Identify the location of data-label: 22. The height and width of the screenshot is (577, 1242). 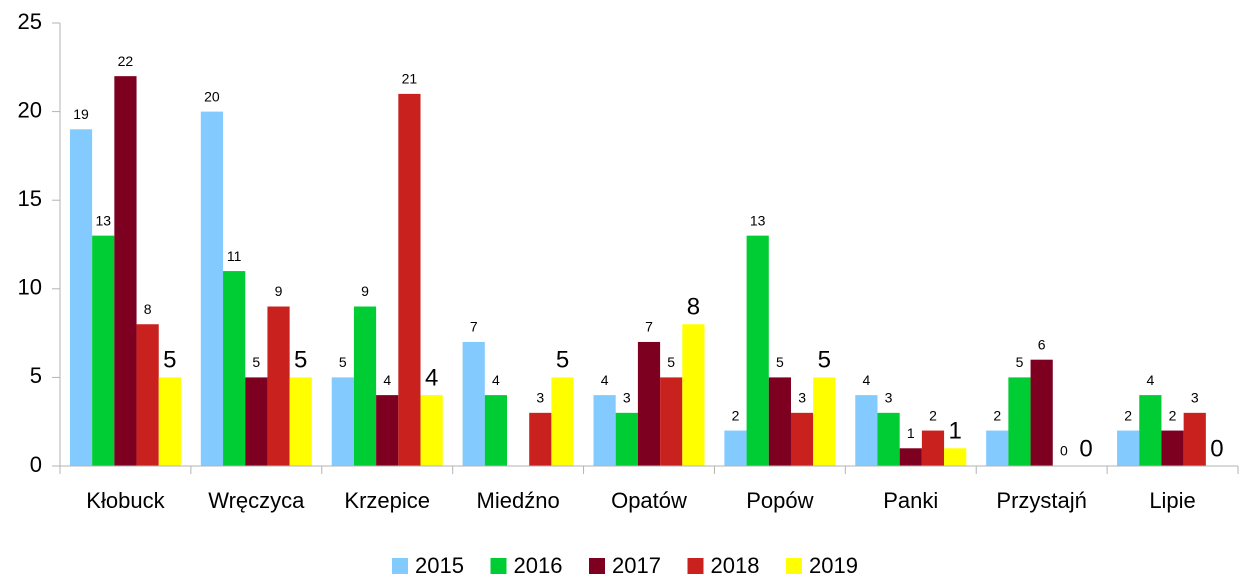
(126, 61).